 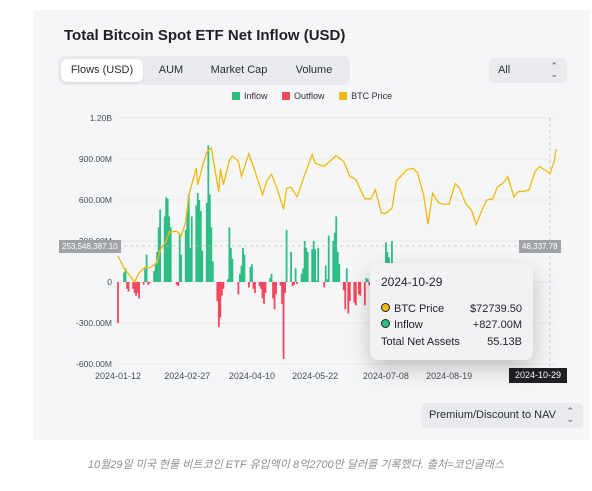 I want to click on premium-discount-value: Premium/Discount to NAV, so click(x=492, y=415).